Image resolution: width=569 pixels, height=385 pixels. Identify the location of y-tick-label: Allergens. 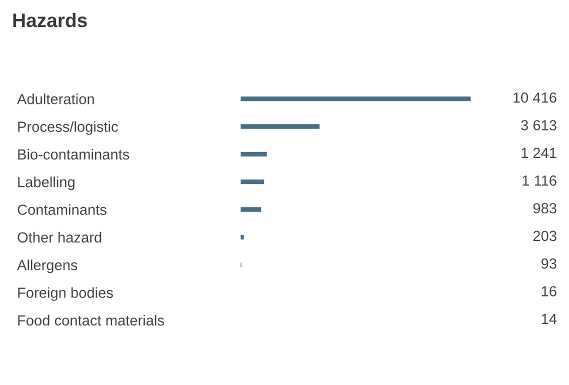
(47, 267).